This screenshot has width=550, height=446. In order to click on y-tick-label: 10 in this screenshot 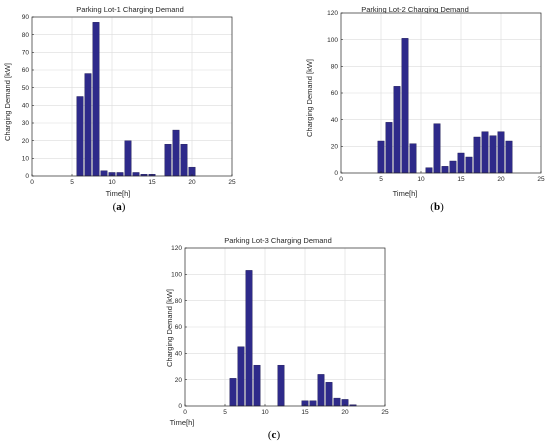, I will do `click(26, 159)`.